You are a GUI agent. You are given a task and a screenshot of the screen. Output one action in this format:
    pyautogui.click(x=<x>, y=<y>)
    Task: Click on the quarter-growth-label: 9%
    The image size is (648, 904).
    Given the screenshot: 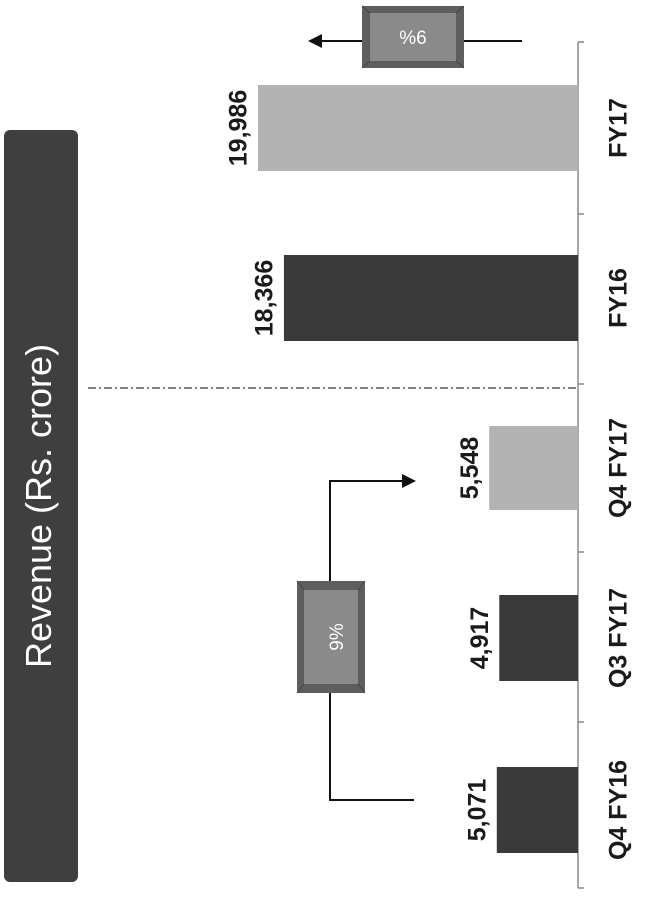 What is the action you would take?
    pyautogui.click(x=337, y=637)
    